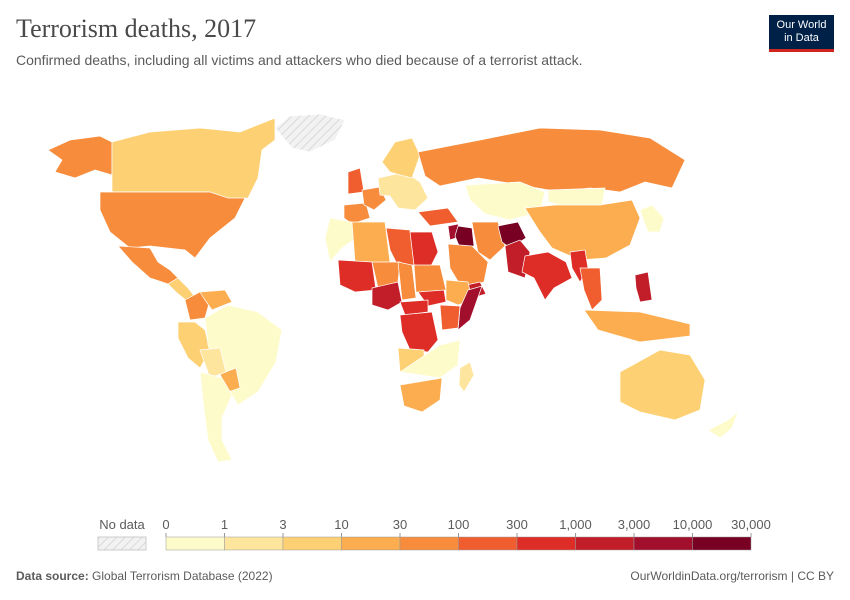 This screenshot has width=850, height=600. What do you see at coordinates (407, 281) in the screenshot?
I see `country-chad` at bounding box center [407, 281].